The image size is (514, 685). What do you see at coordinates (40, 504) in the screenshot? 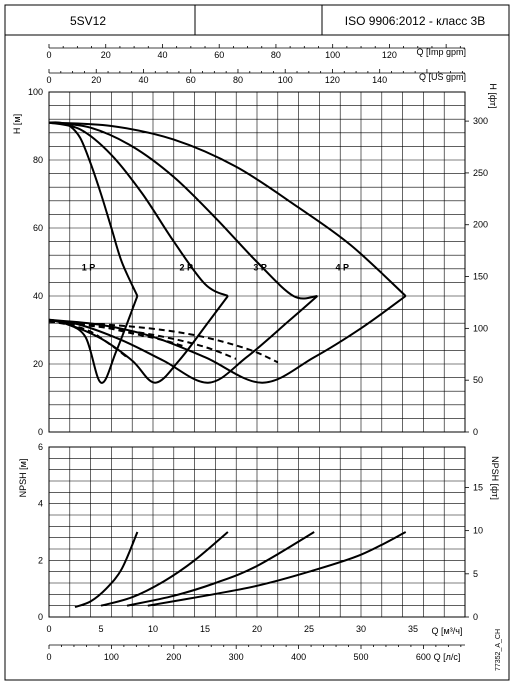
I see `npsh-tick-label: 4` at bounding box center [40, 504].